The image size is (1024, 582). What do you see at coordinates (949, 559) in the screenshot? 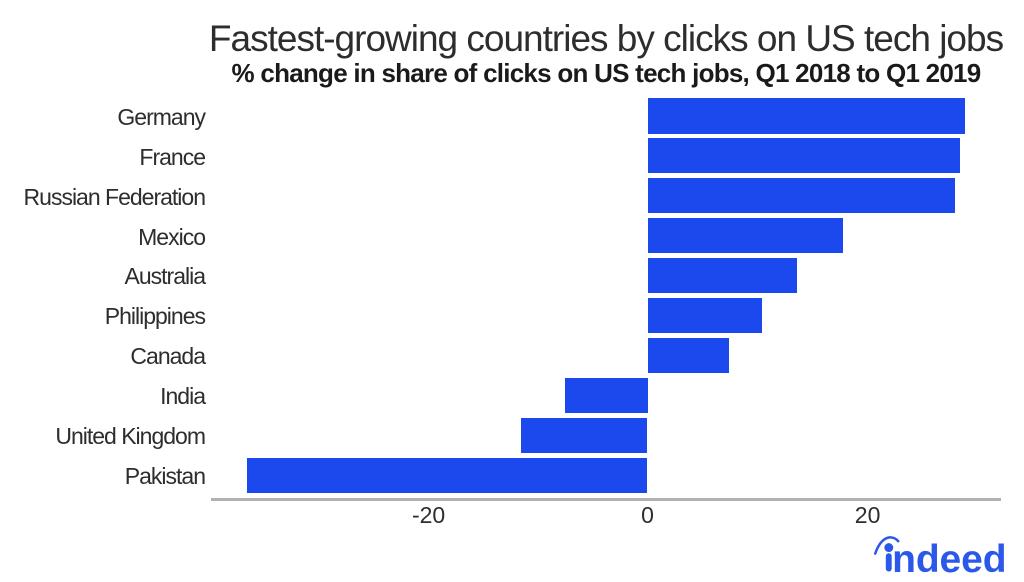
I see `svg-text: ndeed` at bounding box center [949, 559].